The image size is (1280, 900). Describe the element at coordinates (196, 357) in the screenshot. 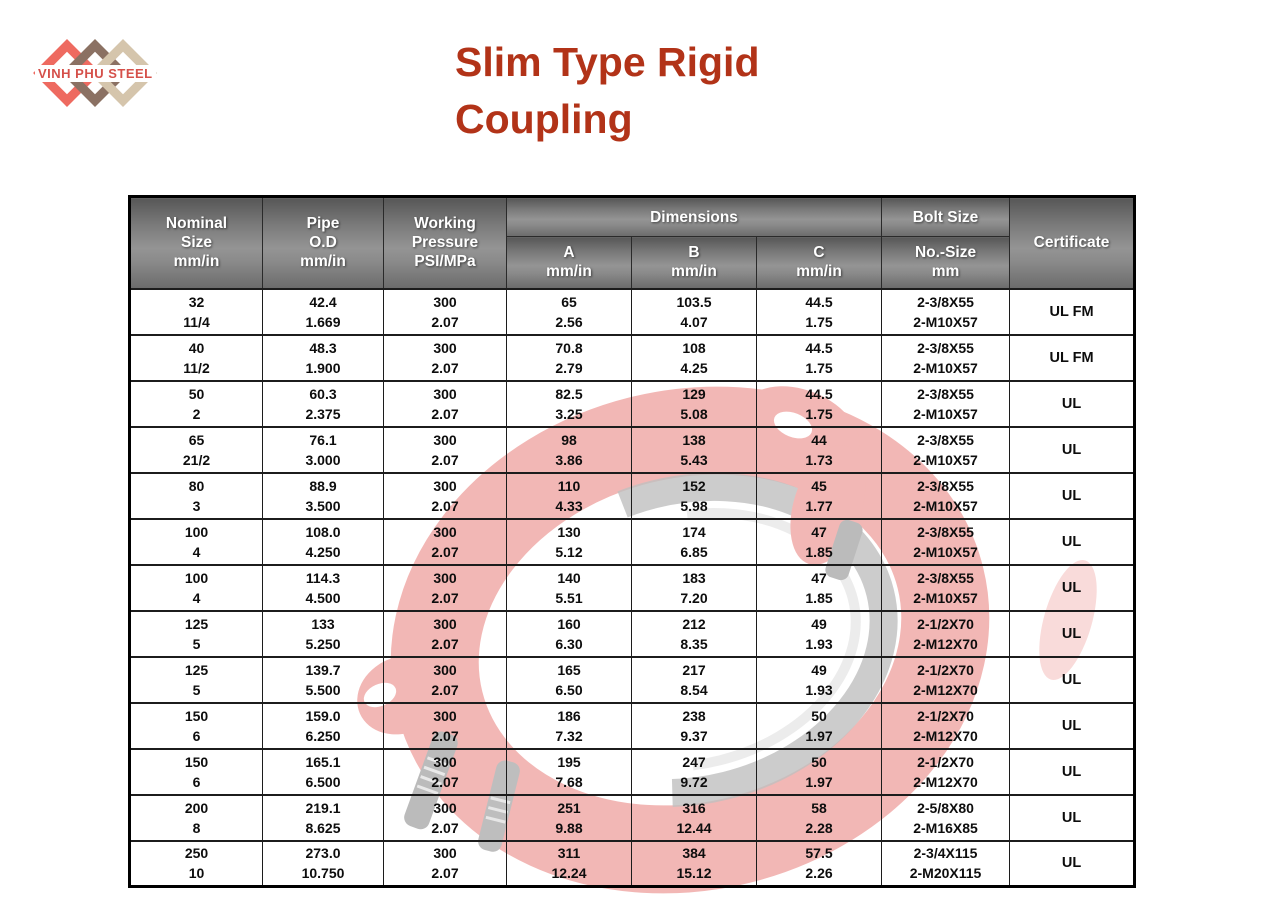

I see `table-cell: 40 11/2` at that location.